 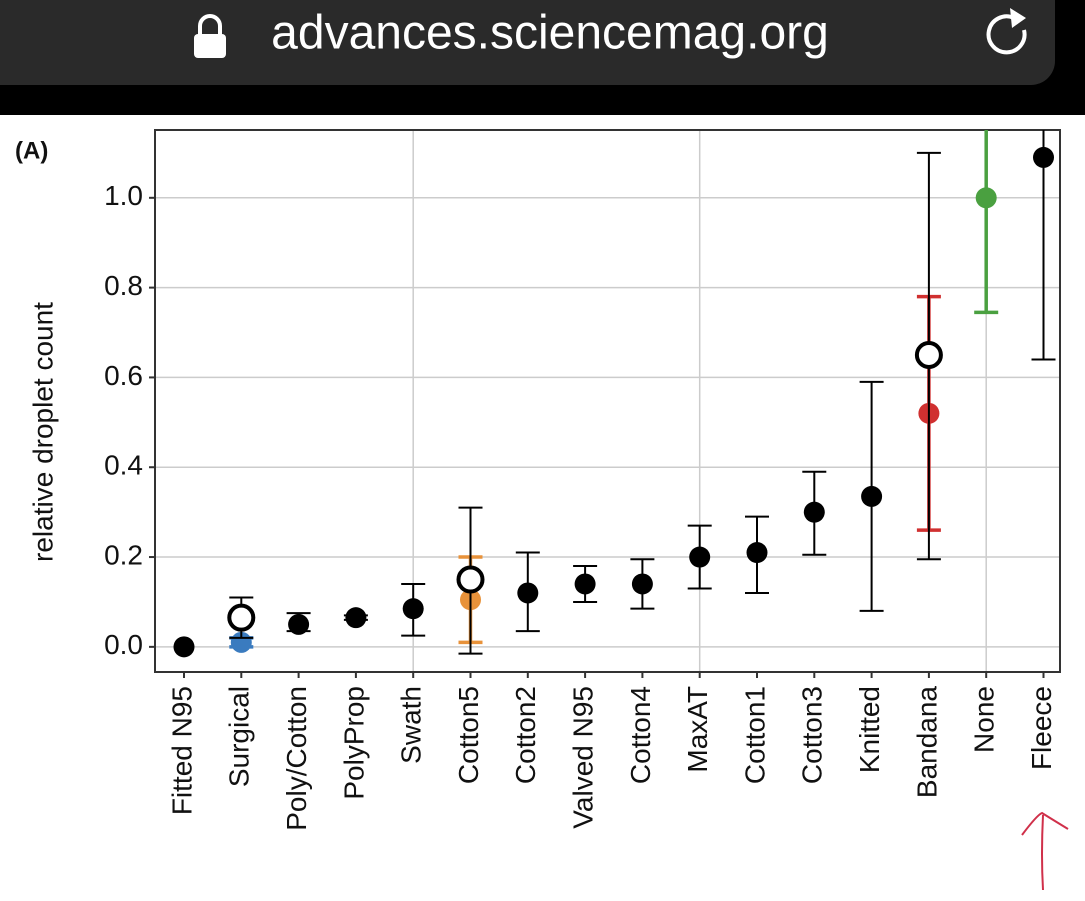 What do you see at coordinates (984, 719) in the screenshot?
I see `x-tick-label: None` at bounding box center [984, 719].